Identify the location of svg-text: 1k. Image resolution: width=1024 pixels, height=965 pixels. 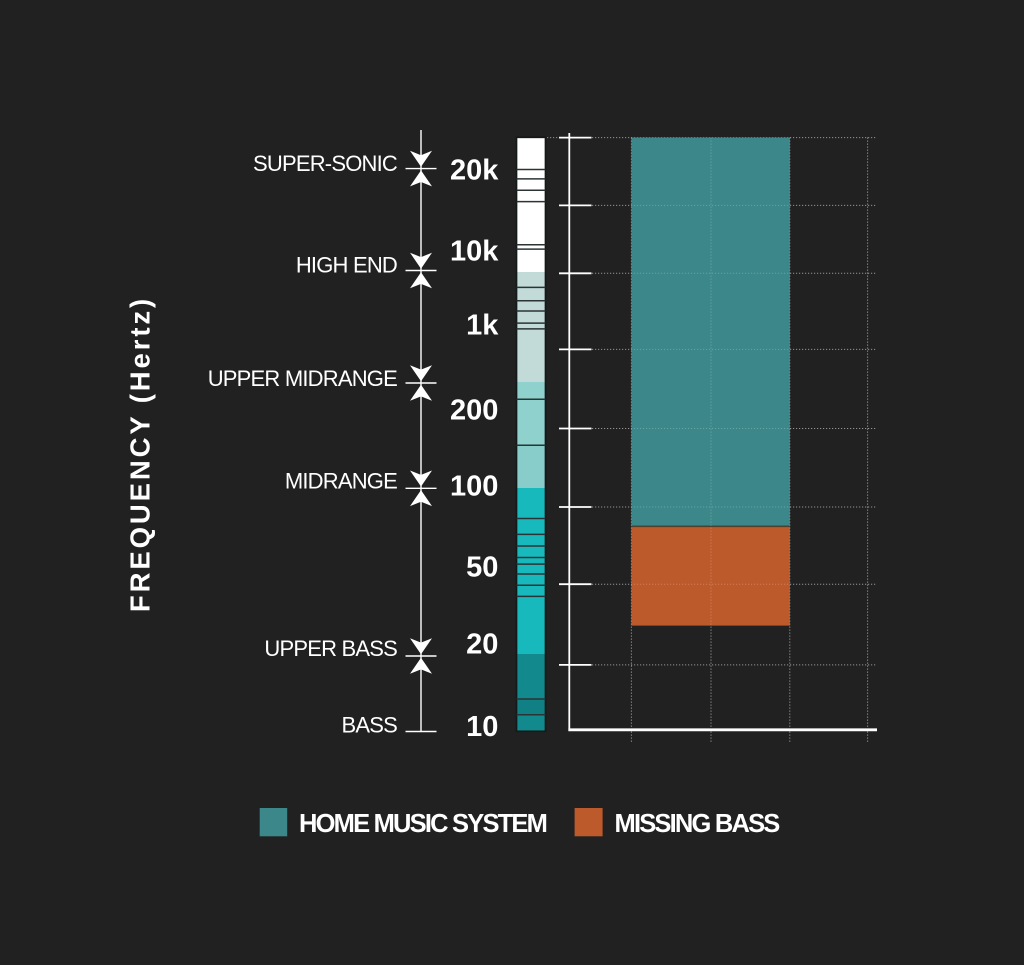
(482, 326).